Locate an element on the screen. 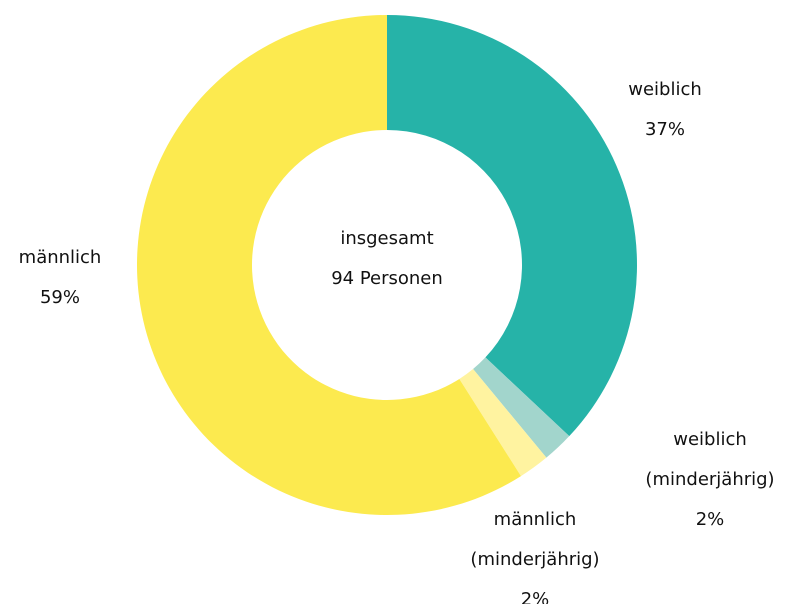 This screenshot has height=604, width=787. category-label: männlich (minderjährig) is located at coordinates (535, 539).